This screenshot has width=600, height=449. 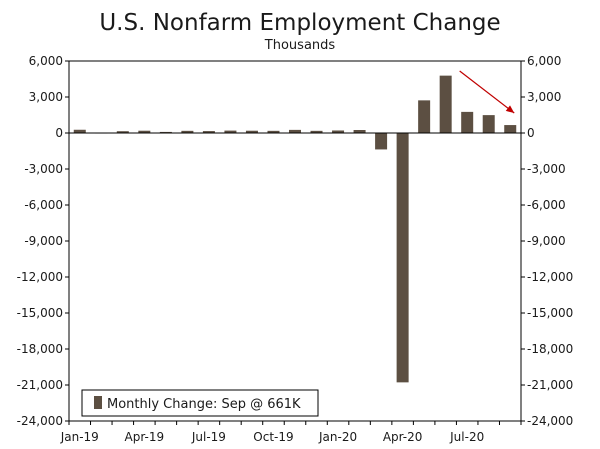 What do you see at coordinates (544, 61) in the screenshot?
I see `right-y-tick-label: 6,000` at bounding box center [544, 61].